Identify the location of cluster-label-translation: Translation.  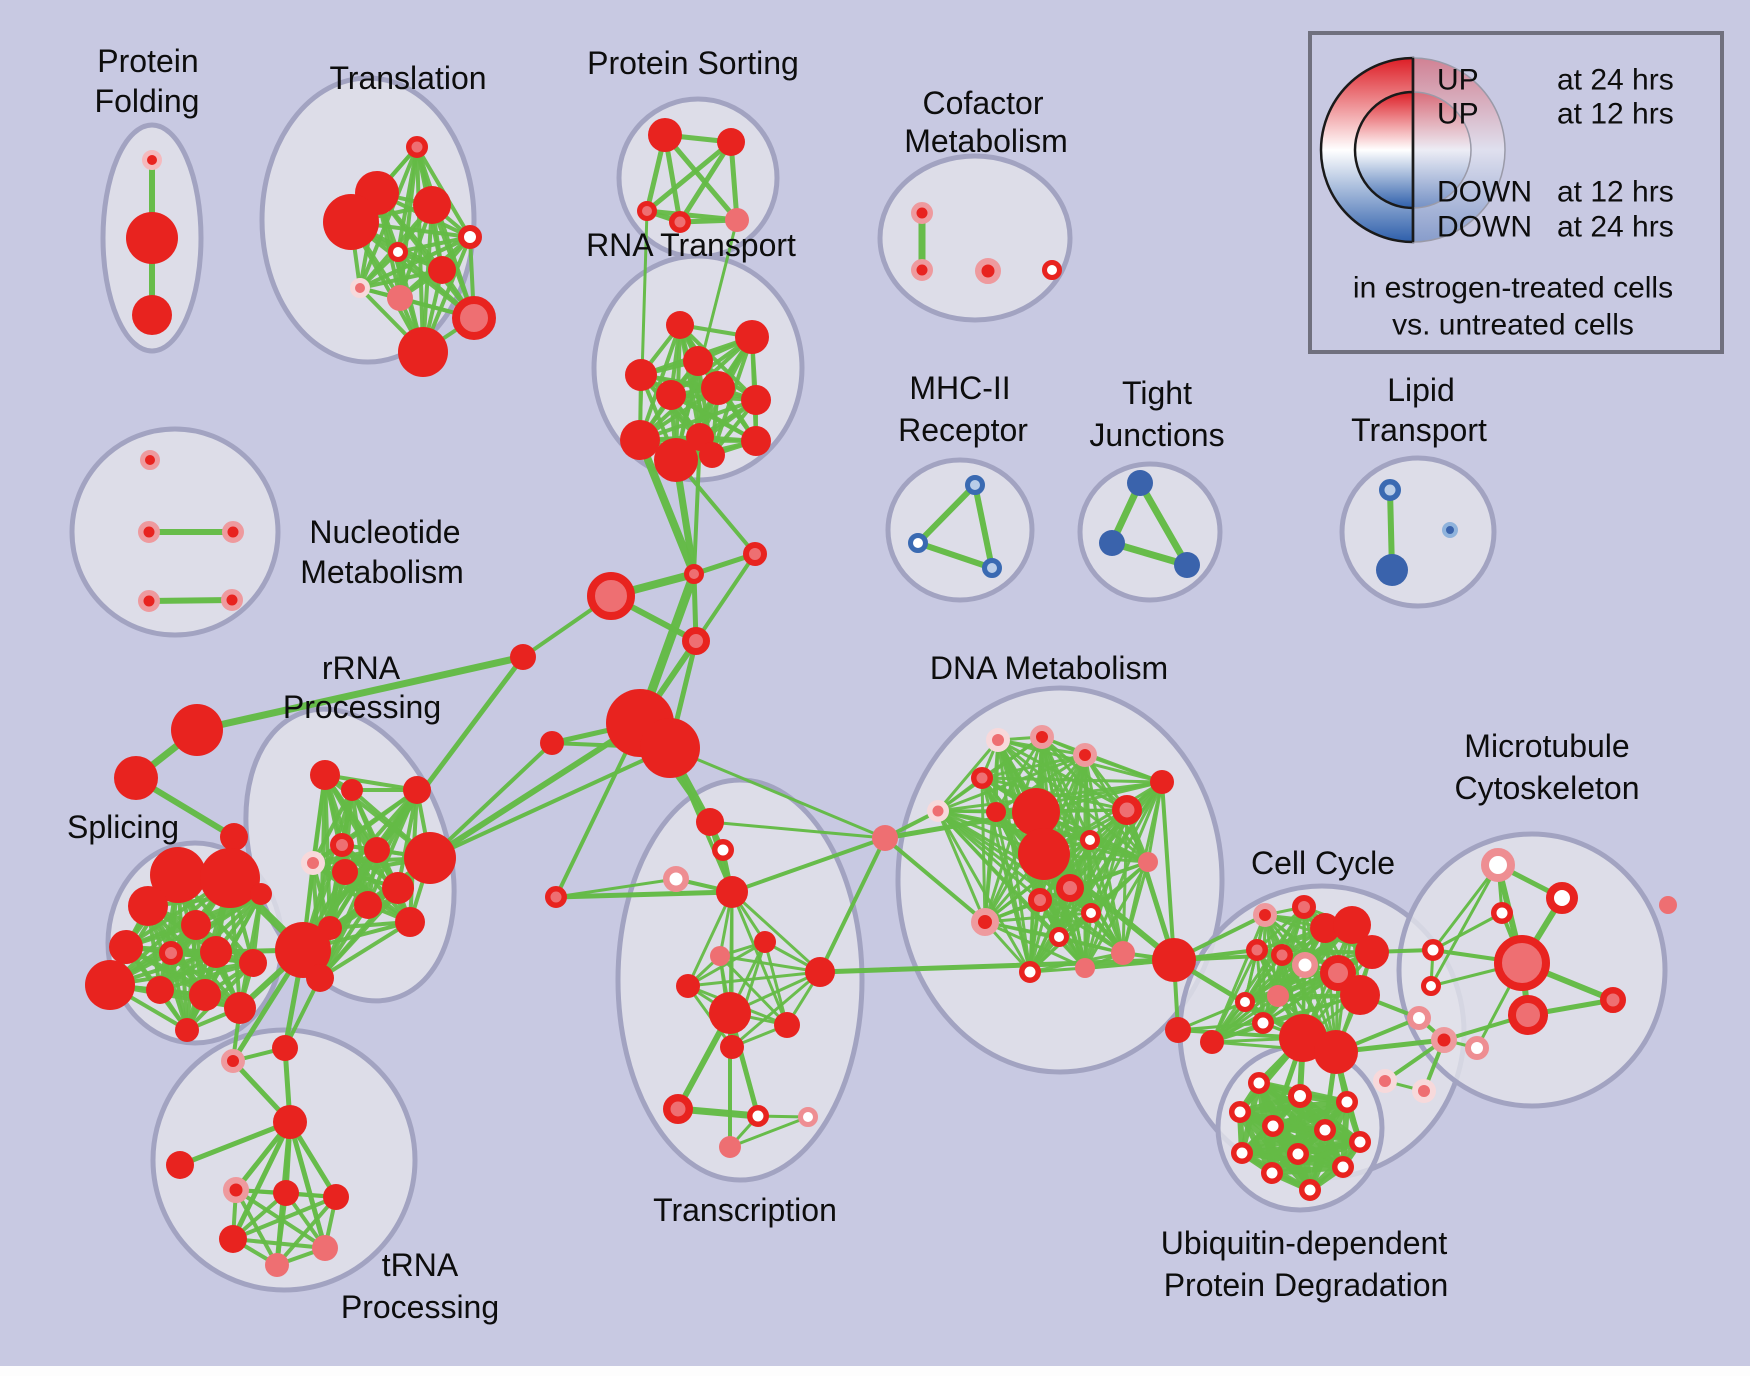
(407, 78).